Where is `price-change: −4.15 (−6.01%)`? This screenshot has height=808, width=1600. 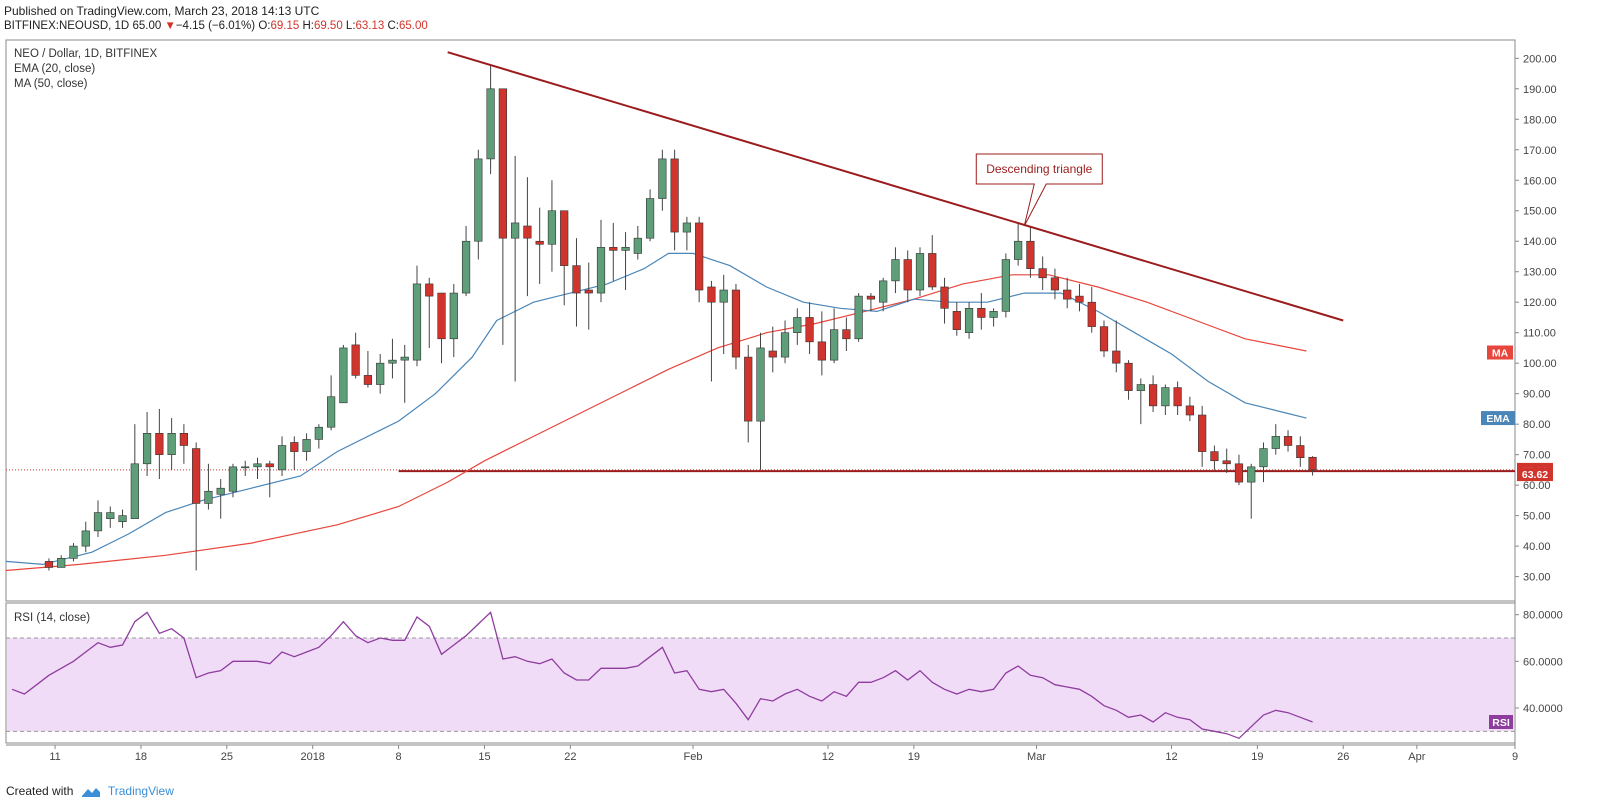 price-change: −4.15 (−6.01%) is located at coordinates (215, 26).